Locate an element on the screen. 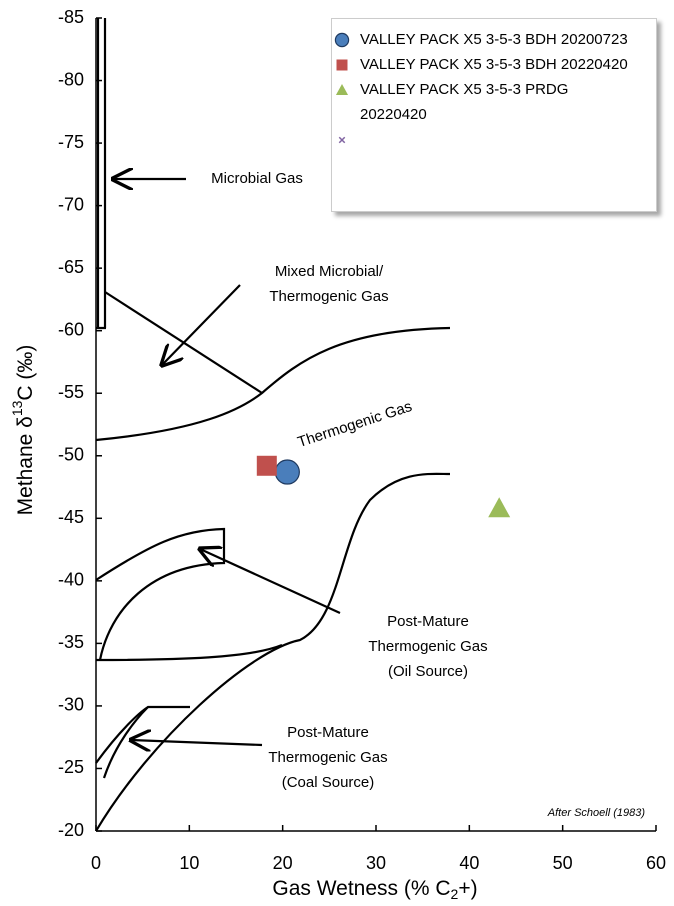  x-tick-label: 20 is located at coordinates (283, 863).